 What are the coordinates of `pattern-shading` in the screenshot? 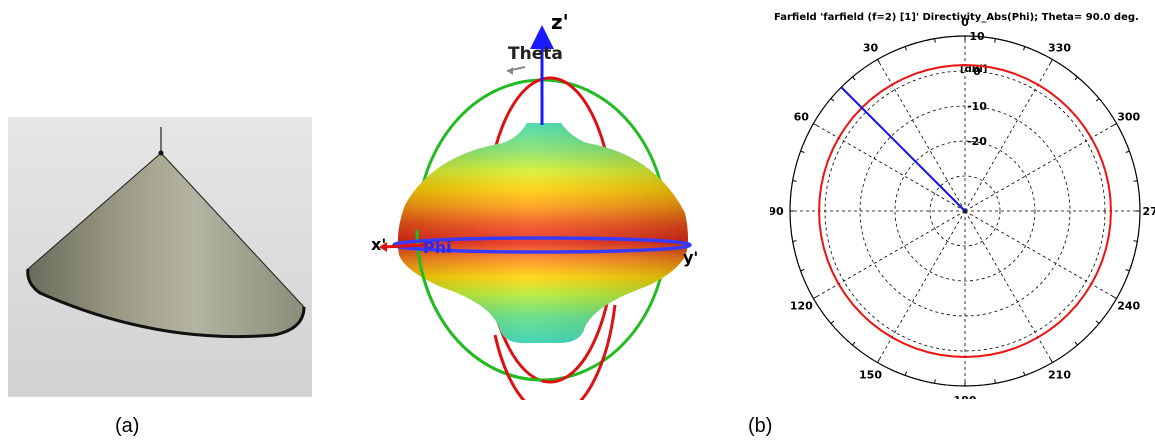 It's located at (542, 233).